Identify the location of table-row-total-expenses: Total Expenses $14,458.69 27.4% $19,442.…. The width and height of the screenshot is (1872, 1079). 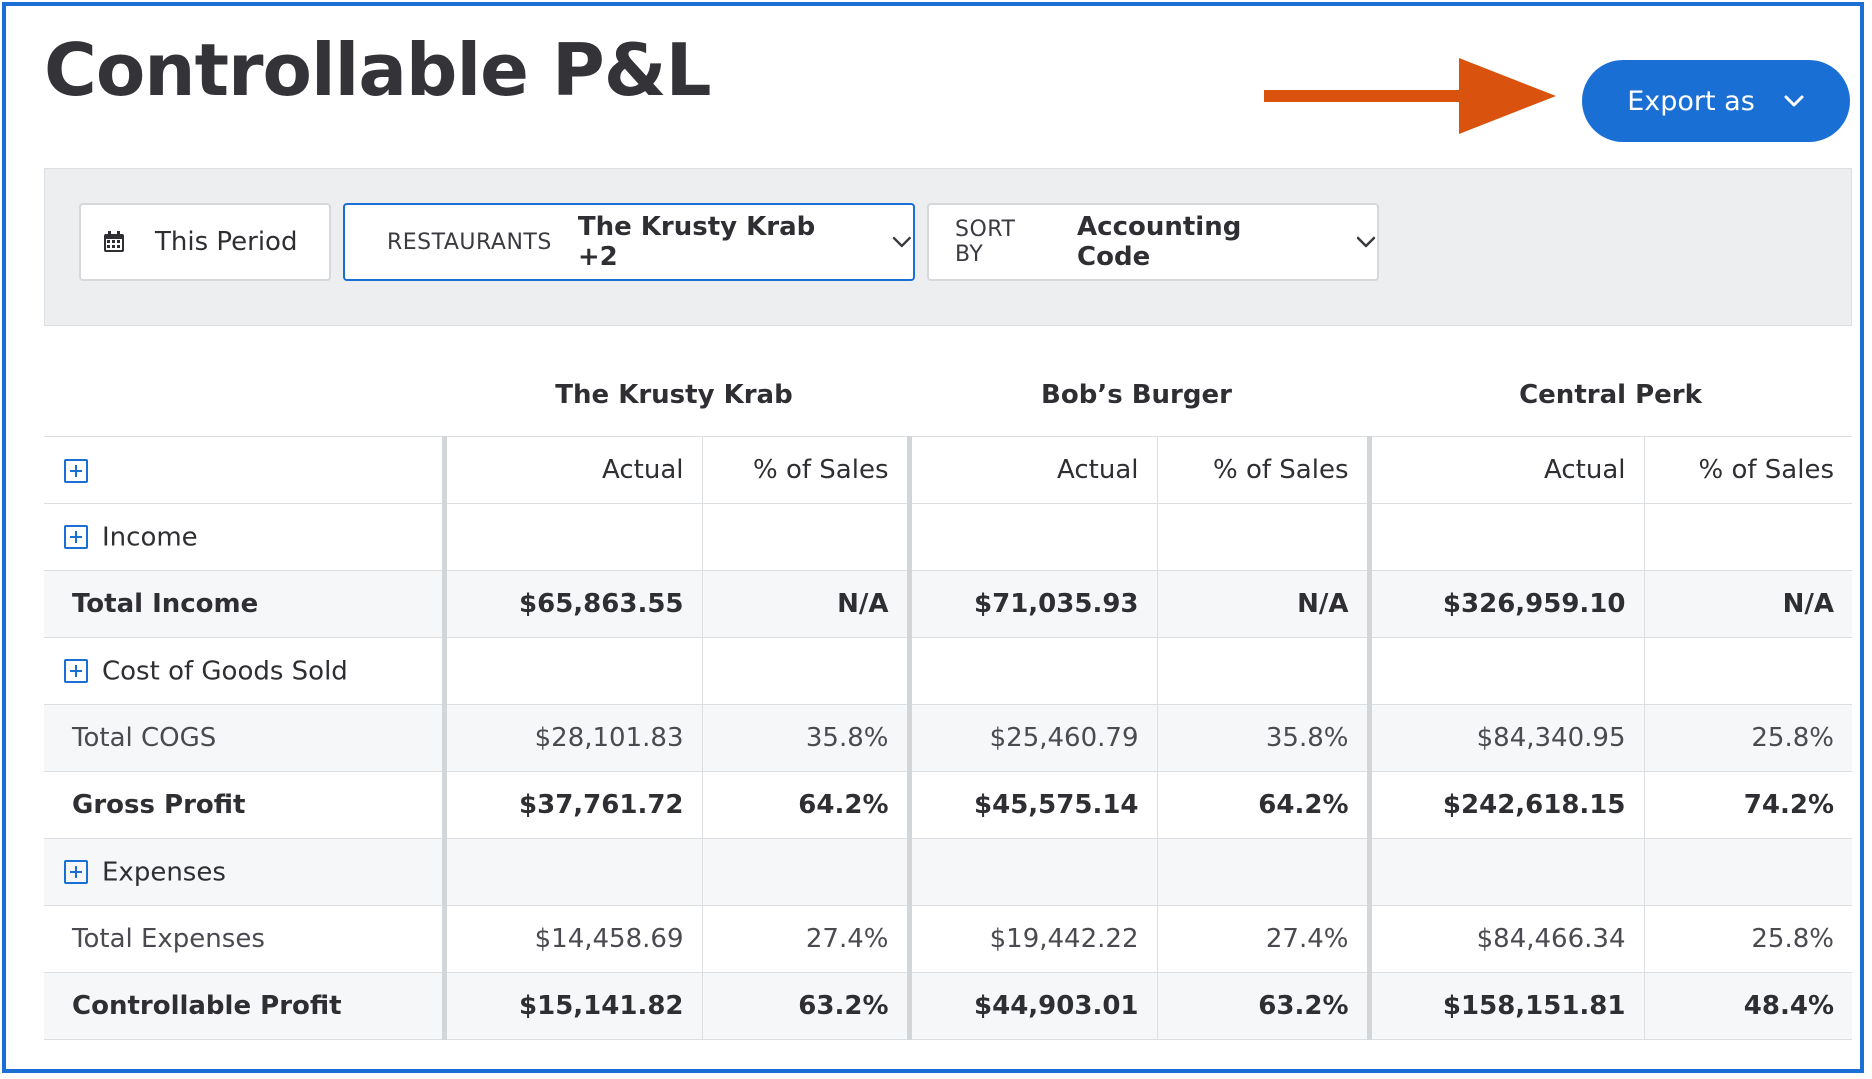
(948, 939).